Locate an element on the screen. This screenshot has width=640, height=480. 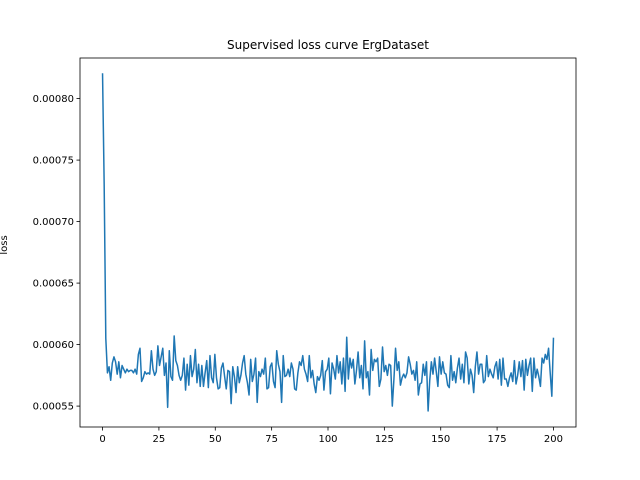
y-axis-label: loss is located at coordinates (5, 244).